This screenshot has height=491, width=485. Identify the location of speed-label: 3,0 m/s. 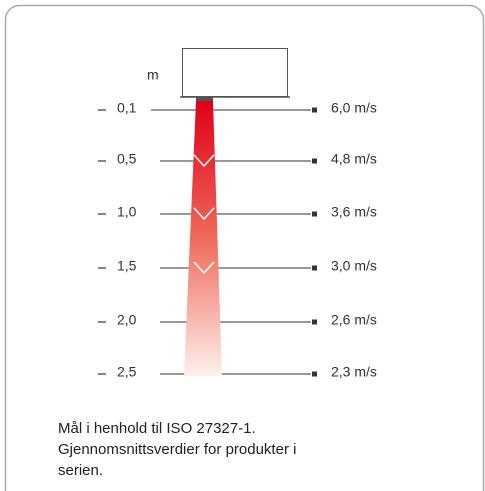
(354, 266).